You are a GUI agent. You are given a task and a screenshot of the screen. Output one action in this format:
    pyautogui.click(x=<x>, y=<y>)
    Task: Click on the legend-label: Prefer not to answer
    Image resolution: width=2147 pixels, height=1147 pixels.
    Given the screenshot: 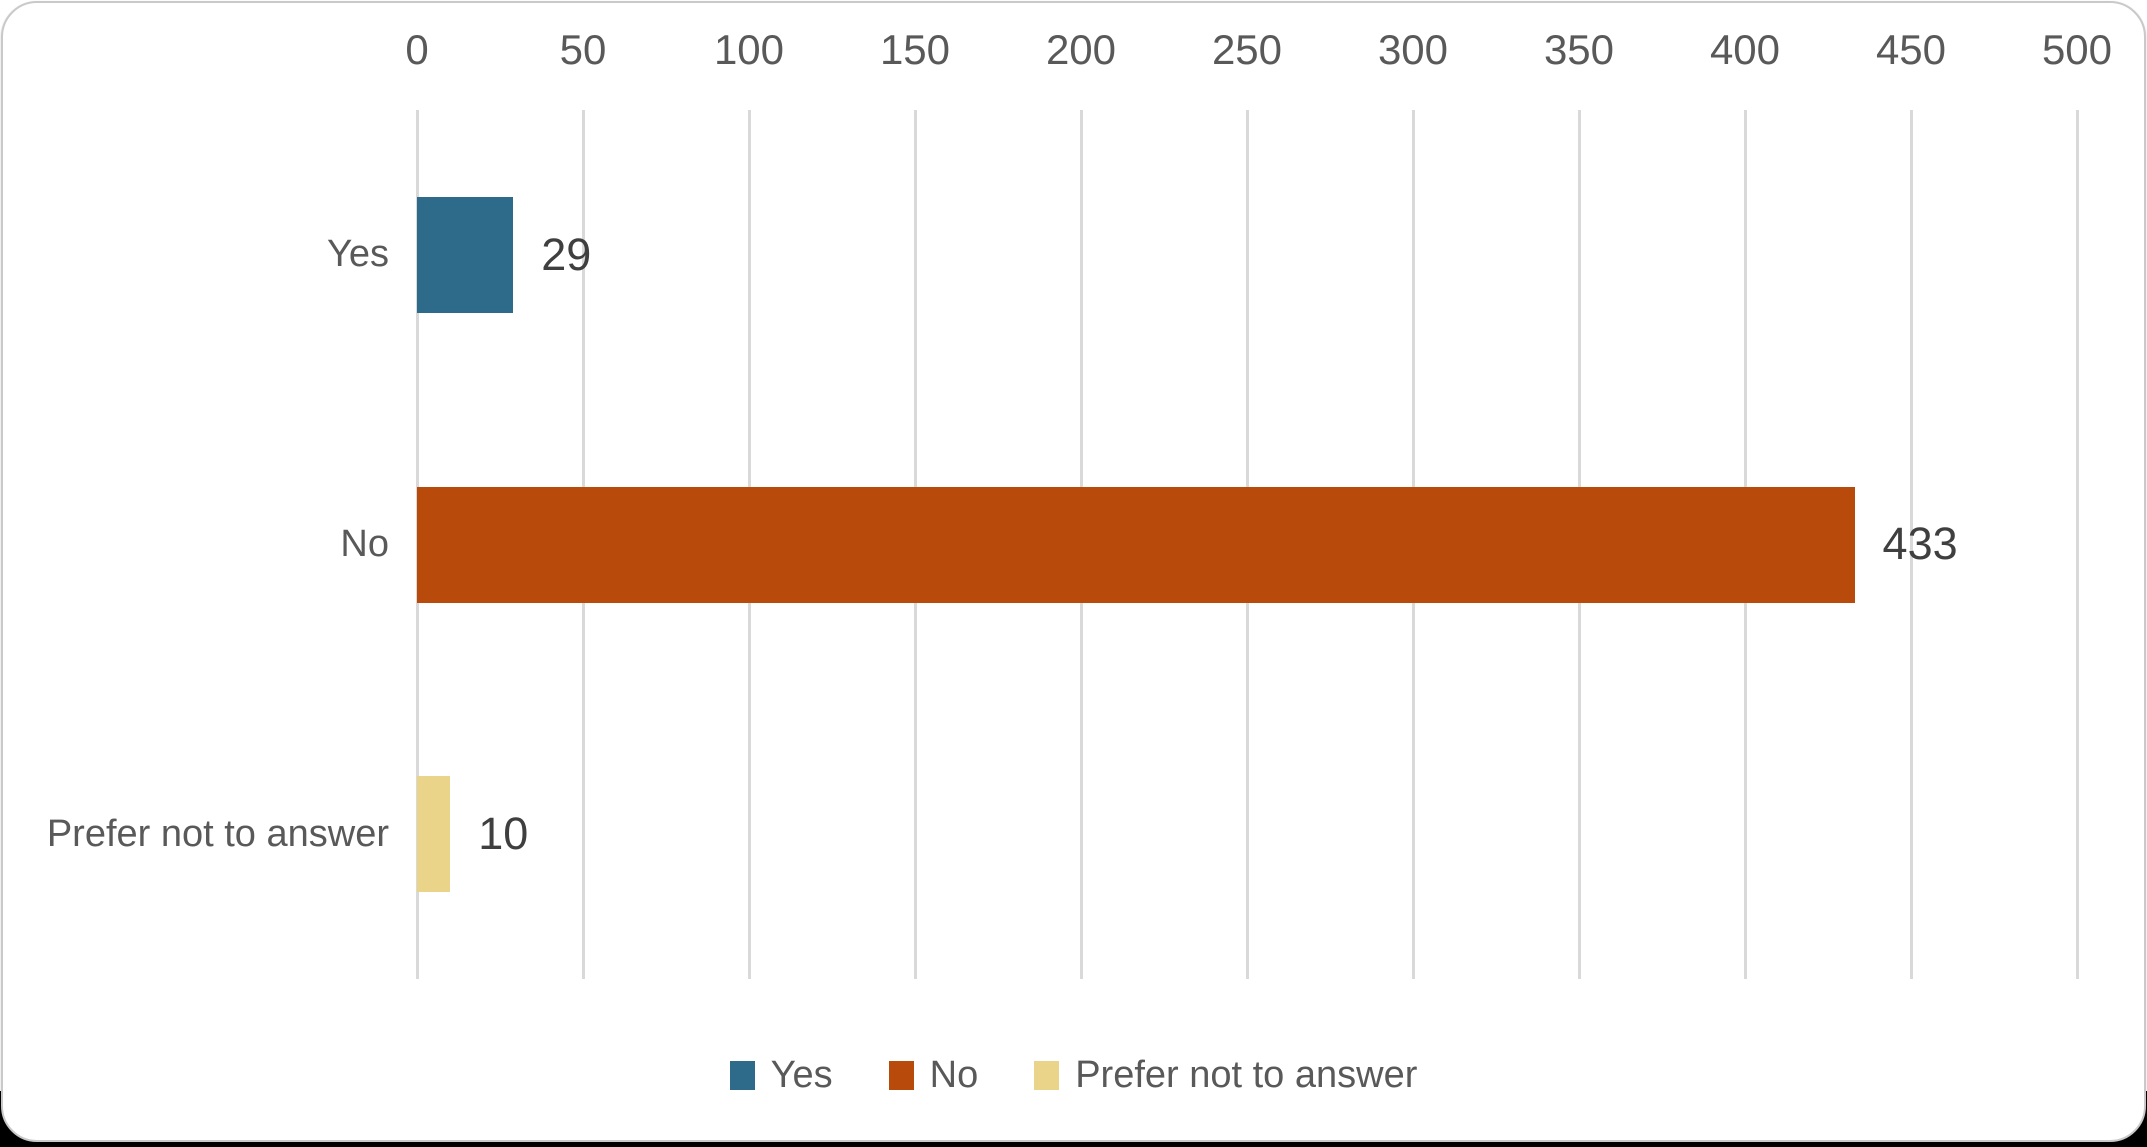 What is the action you would take?
    pyautogui.click(x=1246, y=1075)
    